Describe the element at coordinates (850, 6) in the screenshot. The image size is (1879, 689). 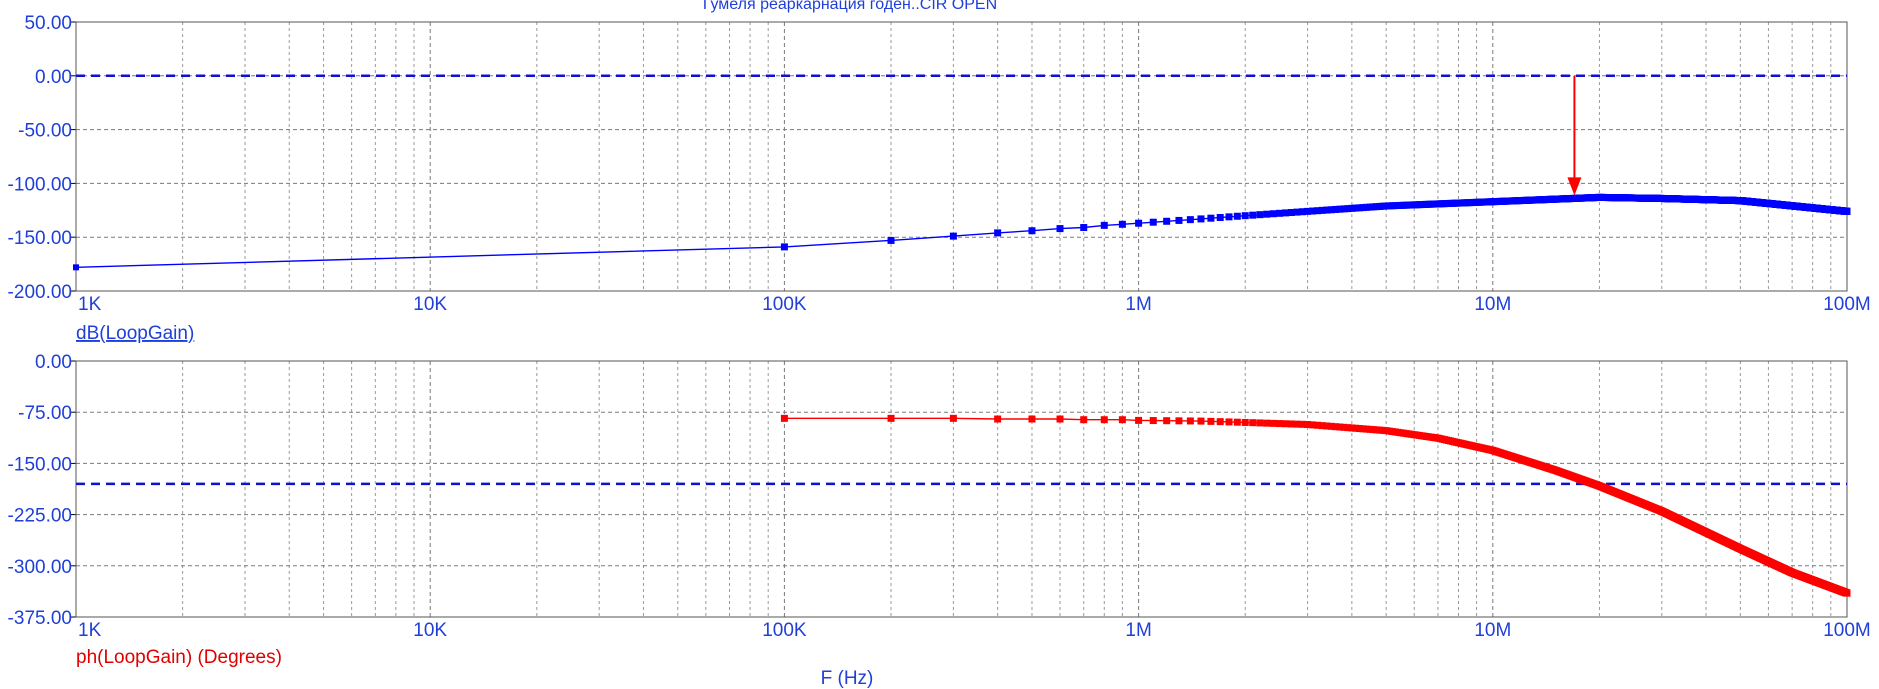
I see `chart-title: Гумеля реаркарнация годен..CIR OPEN` at that location.